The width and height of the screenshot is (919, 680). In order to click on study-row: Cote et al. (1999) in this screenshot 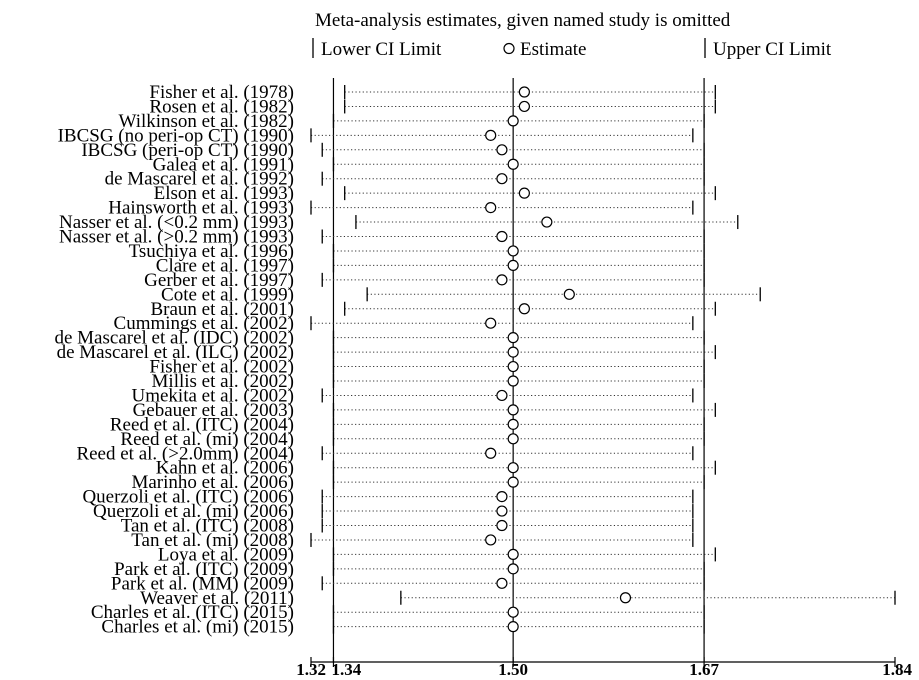, I will do `click(461, 294)`.